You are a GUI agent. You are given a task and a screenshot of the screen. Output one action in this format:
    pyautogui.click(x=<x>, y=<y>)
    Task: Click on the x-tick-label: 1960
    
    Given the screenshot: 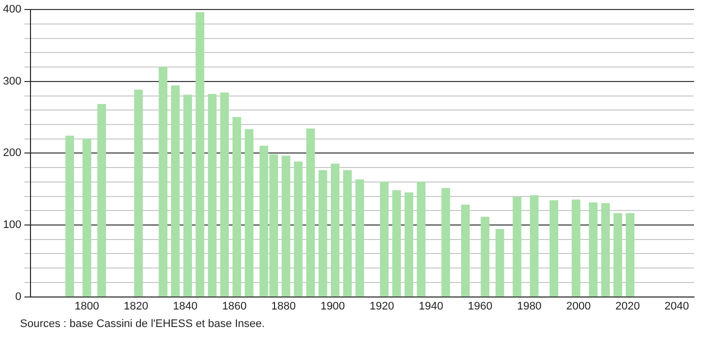 What is the action you would take?
    pyautogui.click(x=480, y=306)
    